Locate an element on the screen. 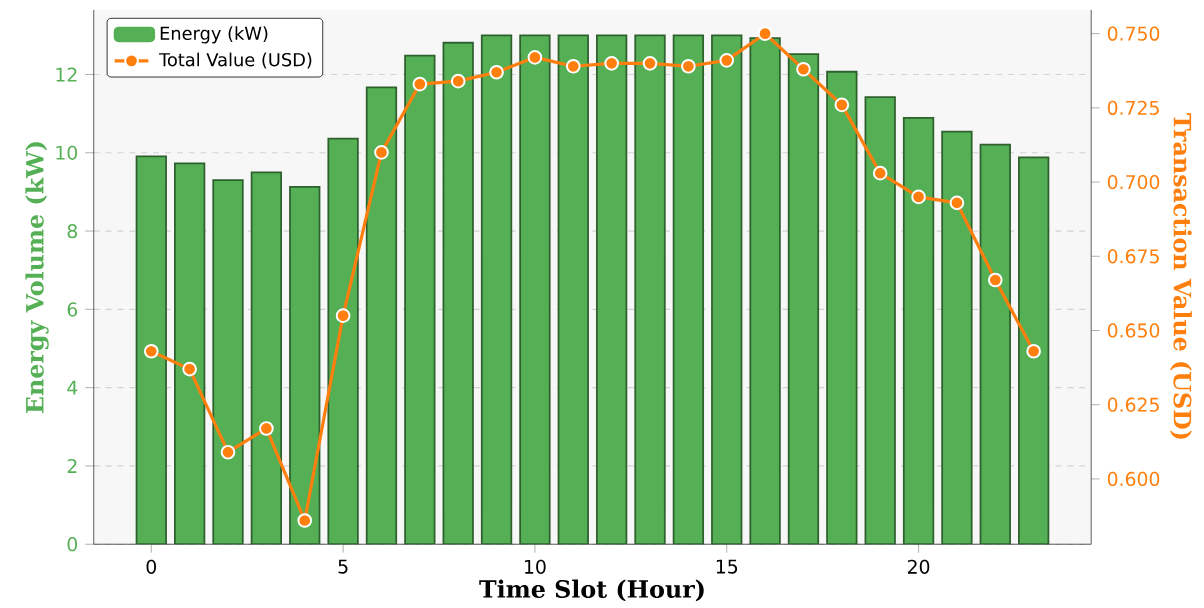  x-tick-label: 20 is located at coordinates (918, 566).